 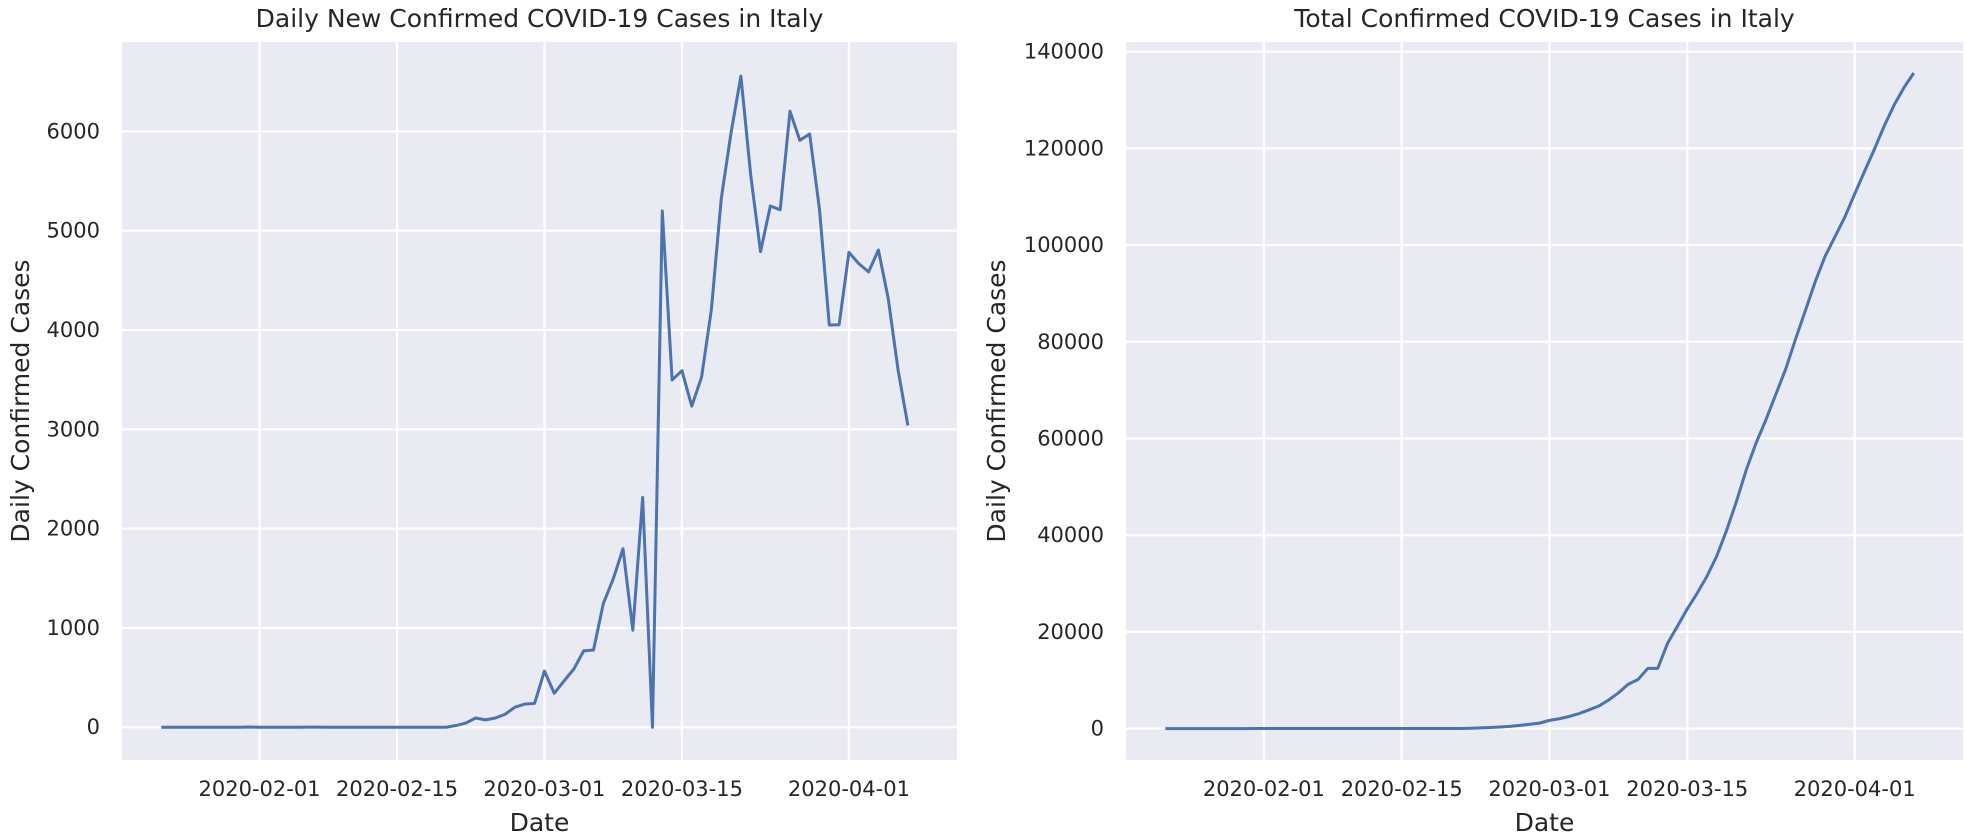 What do you see at coordinates (73, 628) in the screenshot?
I see `y-tick-label: 1000` at bounding box center [73, 628].